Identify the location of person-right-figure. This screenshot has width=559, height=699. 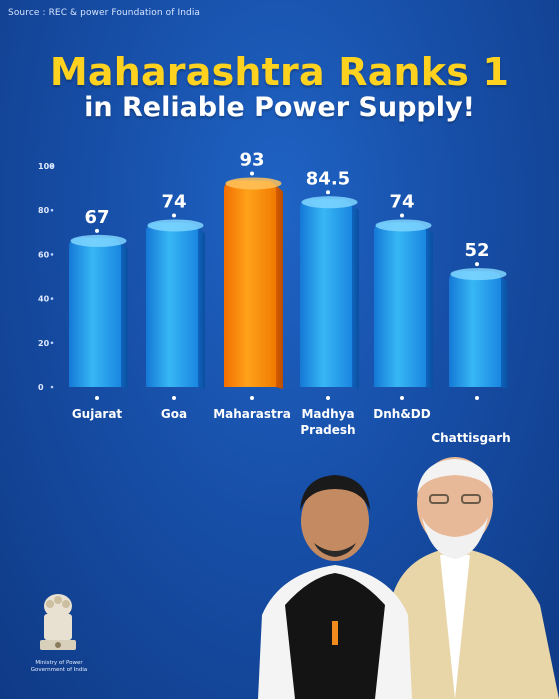
(474, 578).